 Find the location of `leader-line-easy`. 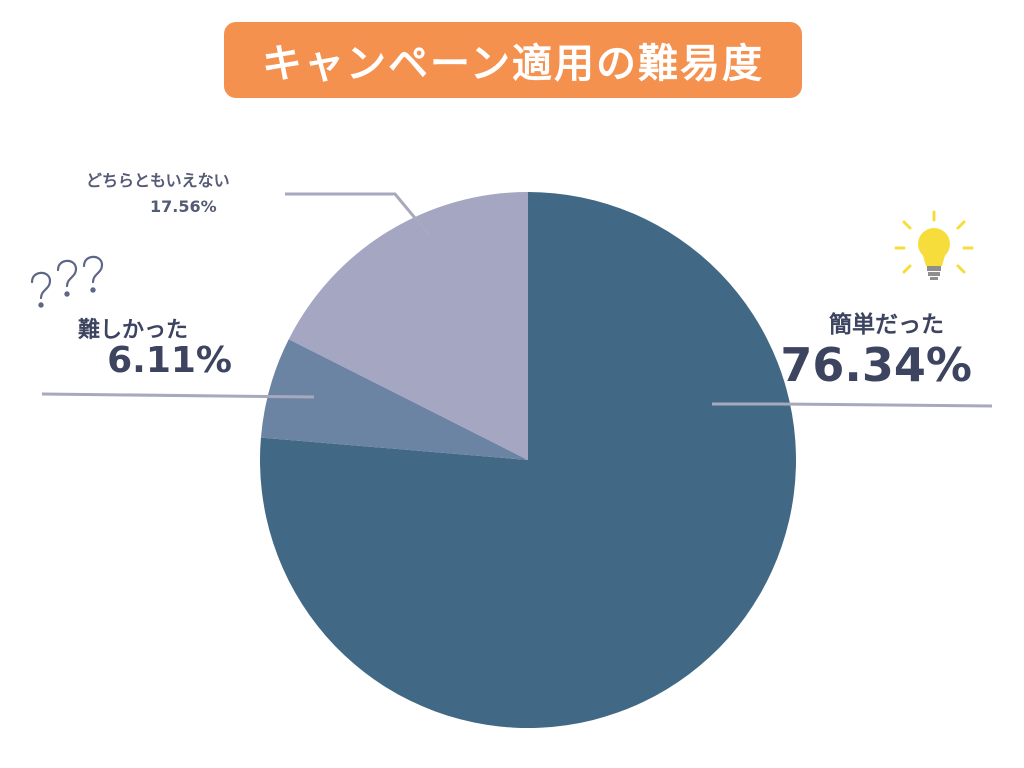

leader-line-easy is located at coordinates (852, 405).